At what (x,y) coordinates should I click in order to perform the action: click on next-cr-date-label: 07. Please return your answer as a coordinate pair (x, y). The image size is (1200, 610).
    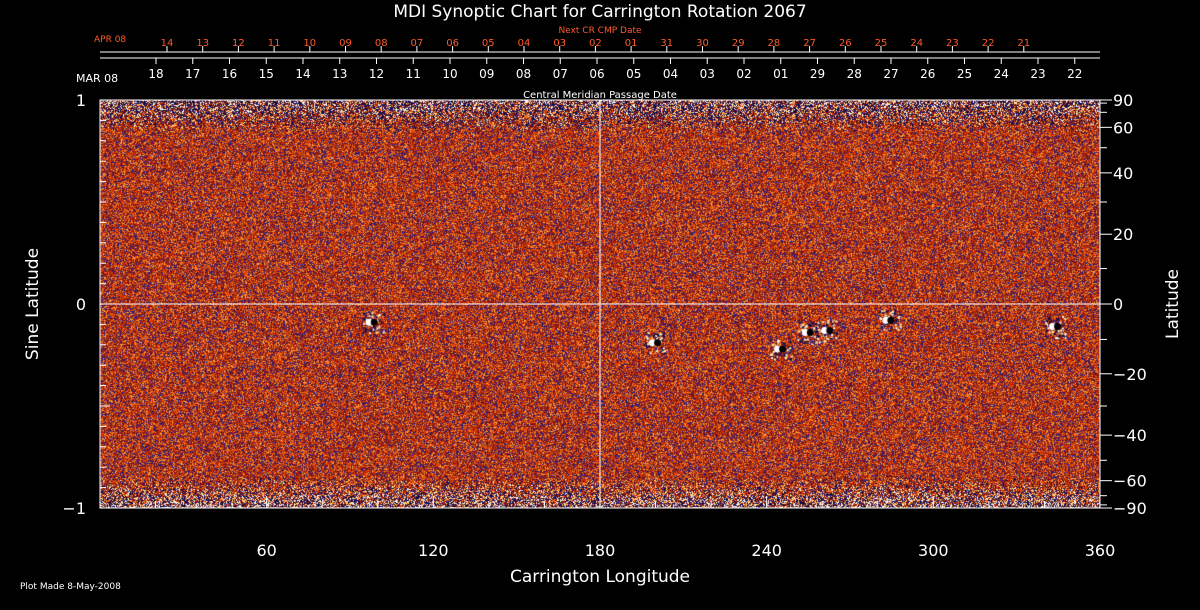
    Looking at the image, I should click on (417, 43).